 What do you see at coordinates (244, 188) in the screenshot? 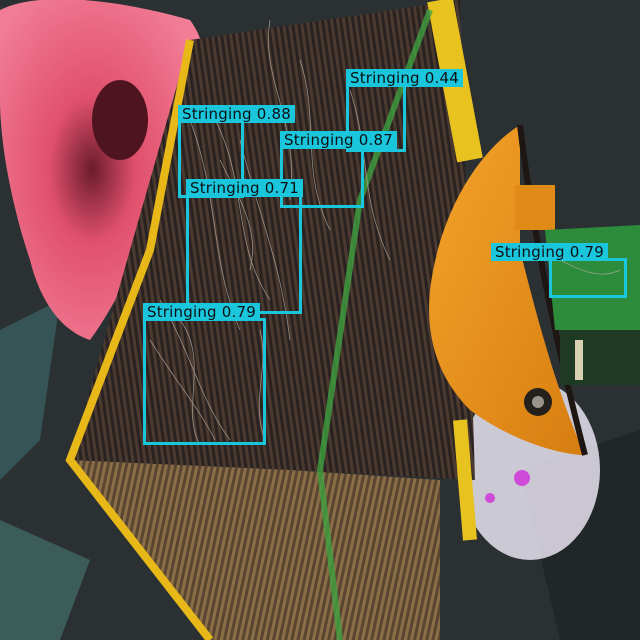
I see `detection-label: Stringing 0.71` at bounding box center [244, 188].